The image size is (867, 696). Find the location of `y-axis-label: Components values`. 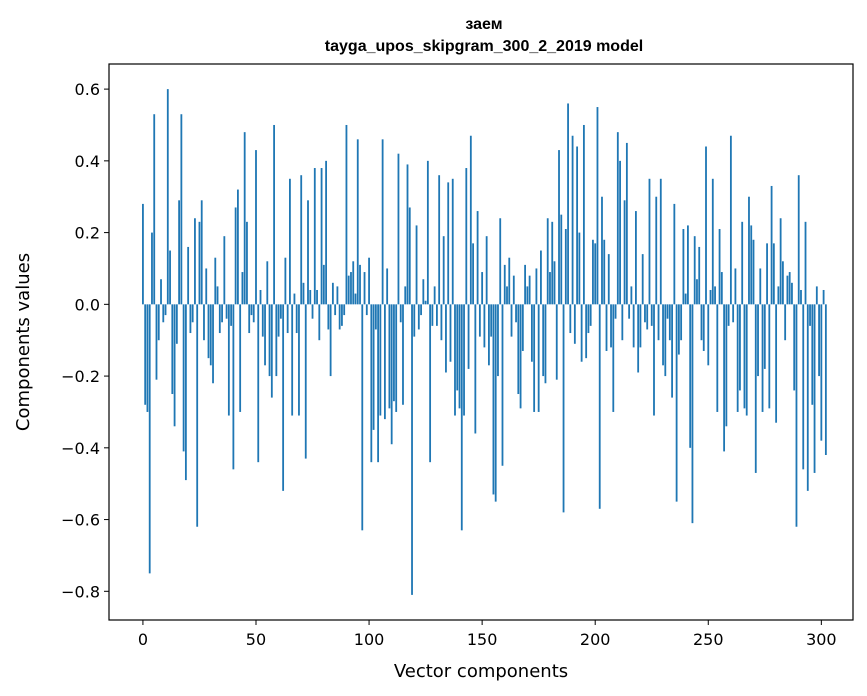

y-axis-label: Components values is located at coordinates (23, 342).